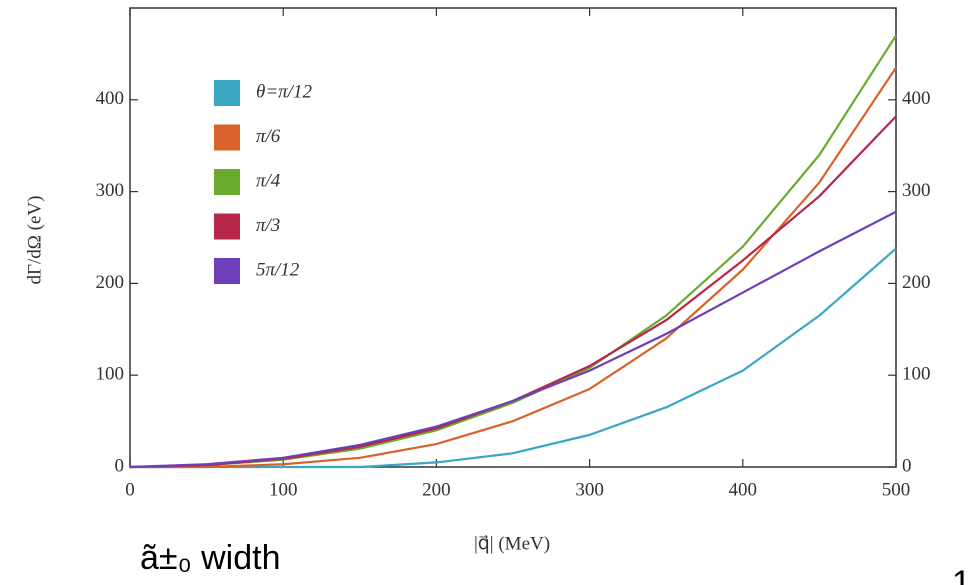 This screenshot has width=968, height=585. Describe the element at coordinates (278, 269) in the screenshot. I see `legend-label: 5π/12` at that location.